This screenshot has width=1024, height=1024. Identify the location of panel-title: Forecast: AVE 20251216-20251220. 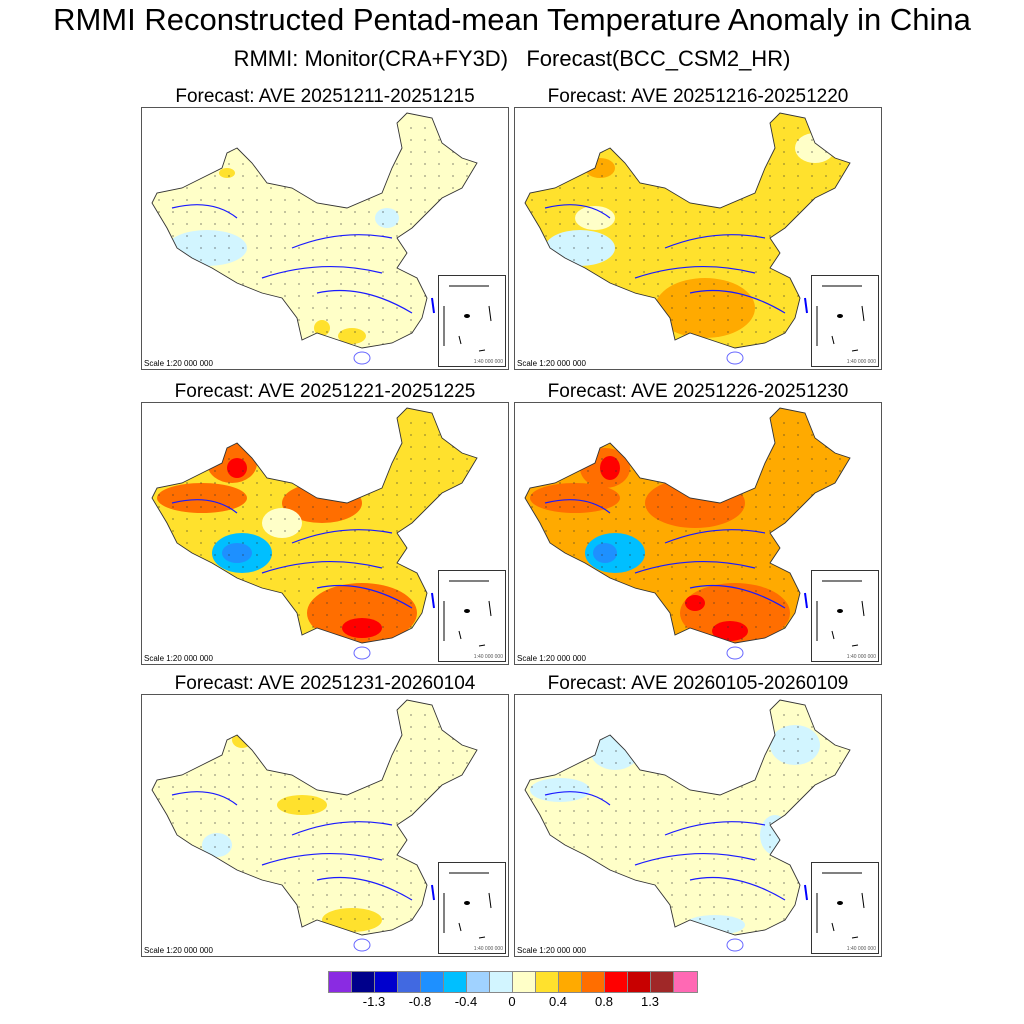
(698, 96).